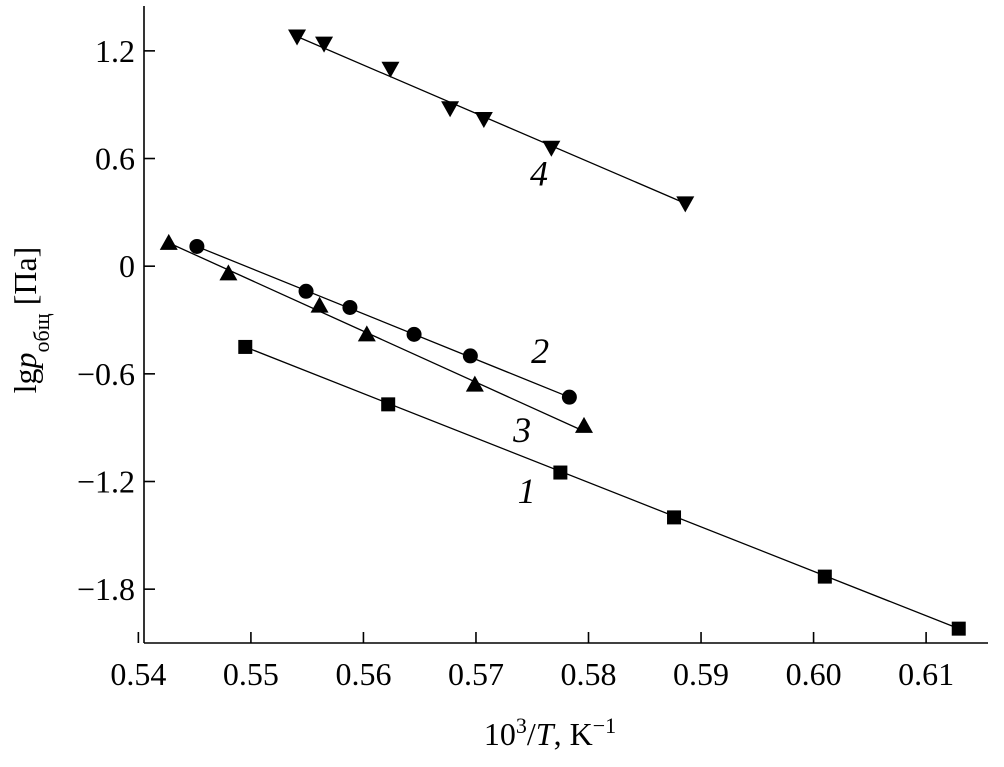 This screenshot has width=1004, height=767. Describe the element at coordinates (521, 725) in the screenshot. I see `x-axis-title-part: 3` at that location.